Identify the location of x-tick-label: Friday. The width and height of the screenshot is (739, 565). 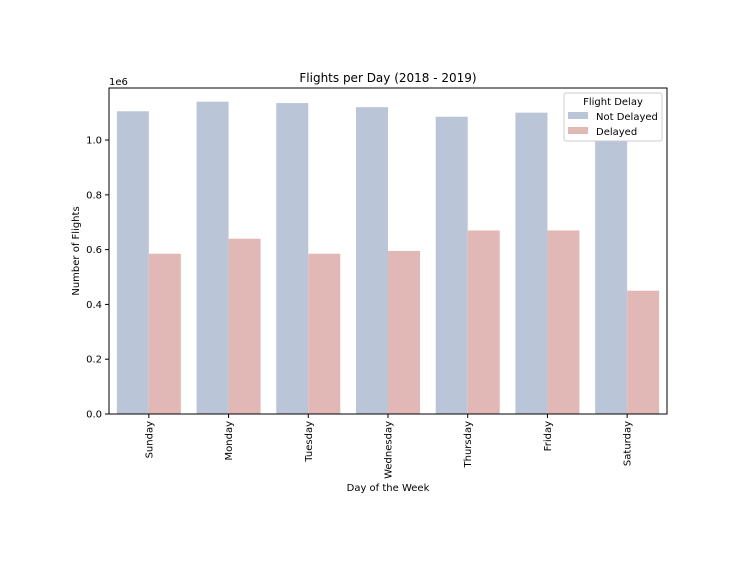
(548, 436).